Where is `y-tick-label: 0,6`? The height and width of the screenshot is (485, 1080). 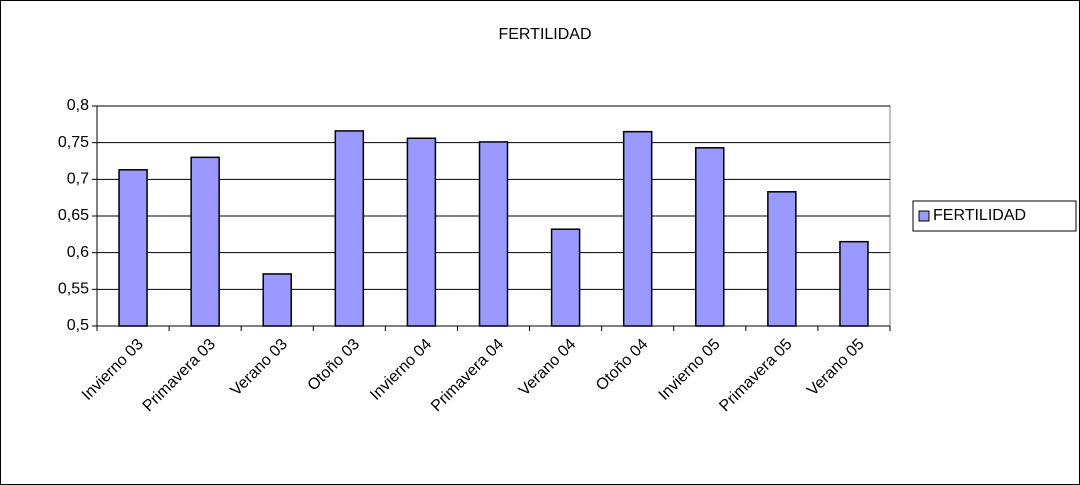
y-tick-label: 0,6 is located at coordinates (78, 252).